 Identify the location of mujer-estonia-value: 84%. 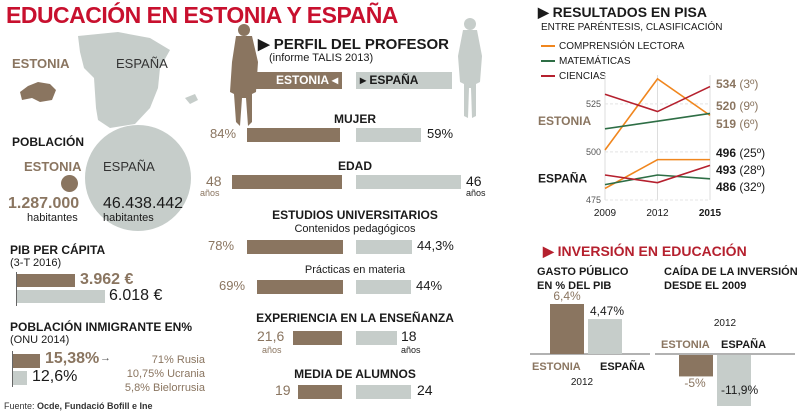
(223, 133).